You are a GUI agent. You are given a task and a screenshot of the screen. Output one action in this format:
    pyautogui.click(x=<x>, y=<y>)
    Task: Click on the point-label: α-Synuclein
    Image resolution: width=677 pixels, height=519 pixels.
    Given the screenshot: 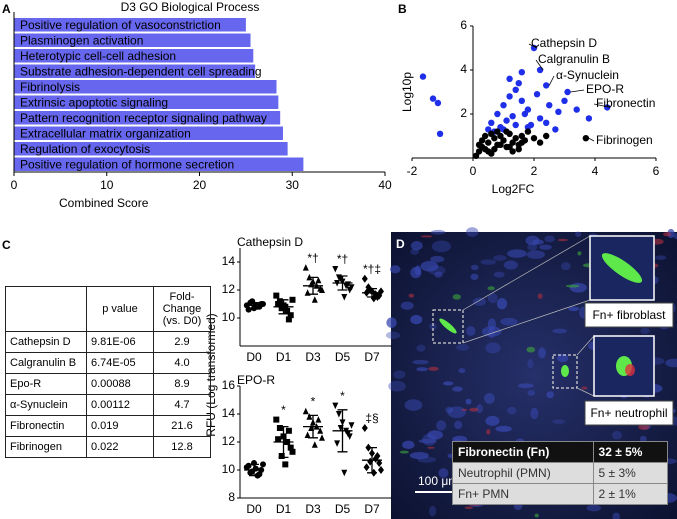 What is the action you would take?
    pyautogui.click(x=587, y=75)
    